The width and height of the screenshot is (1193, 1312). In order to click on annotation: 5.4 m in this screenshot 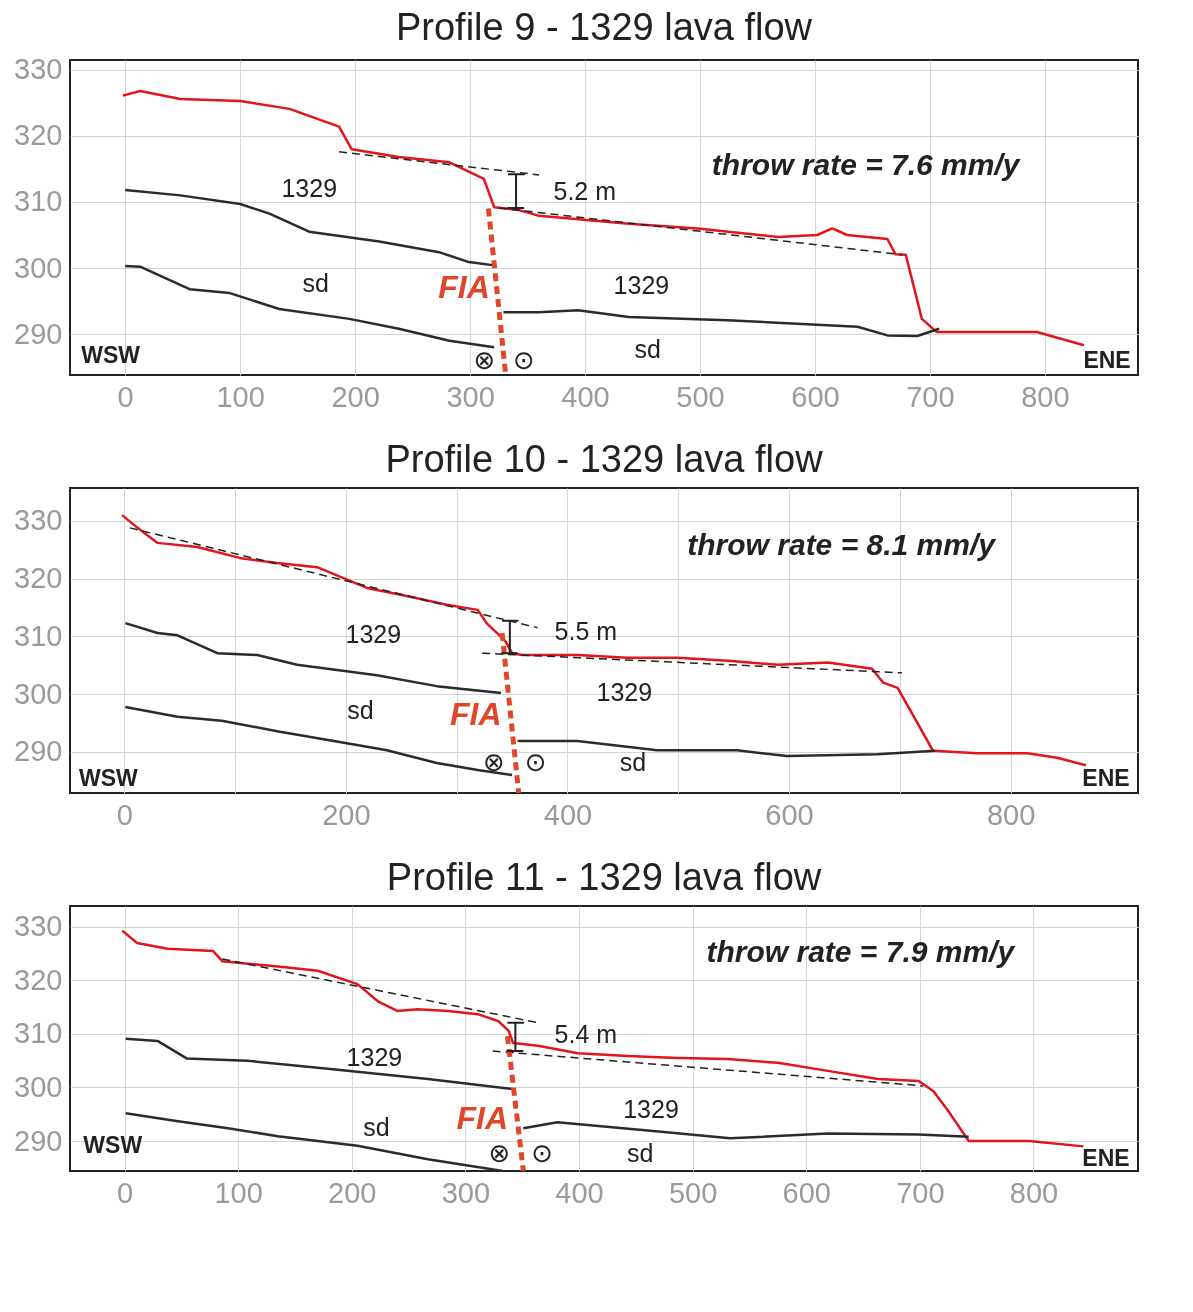, I will do `click(586, 1034)`.